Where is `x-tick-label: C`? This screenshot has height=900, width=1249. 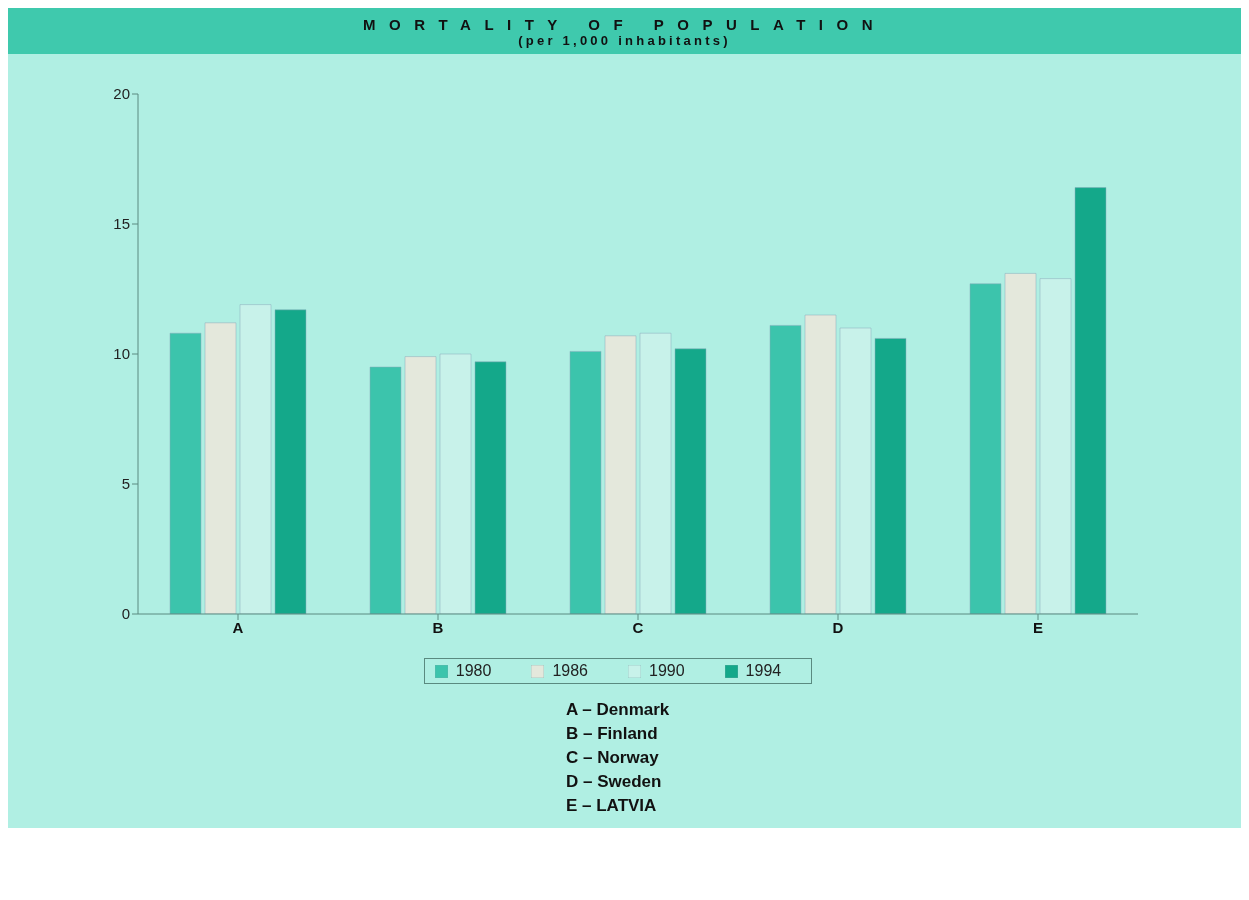
x-tick-label: C is located at coordinates (638, 627).